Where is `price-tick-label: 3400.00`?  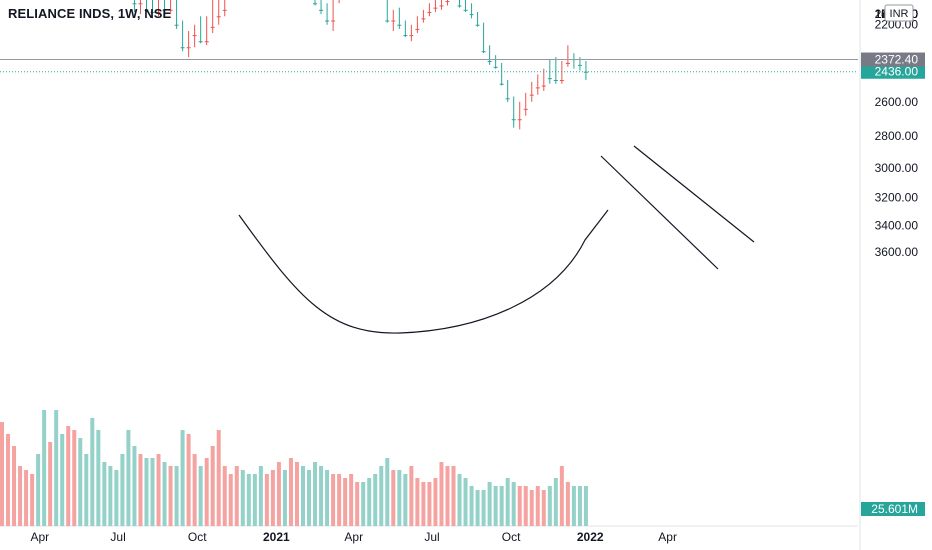 price-tick-label: 3400.00 is located at coordinates (897, 226).